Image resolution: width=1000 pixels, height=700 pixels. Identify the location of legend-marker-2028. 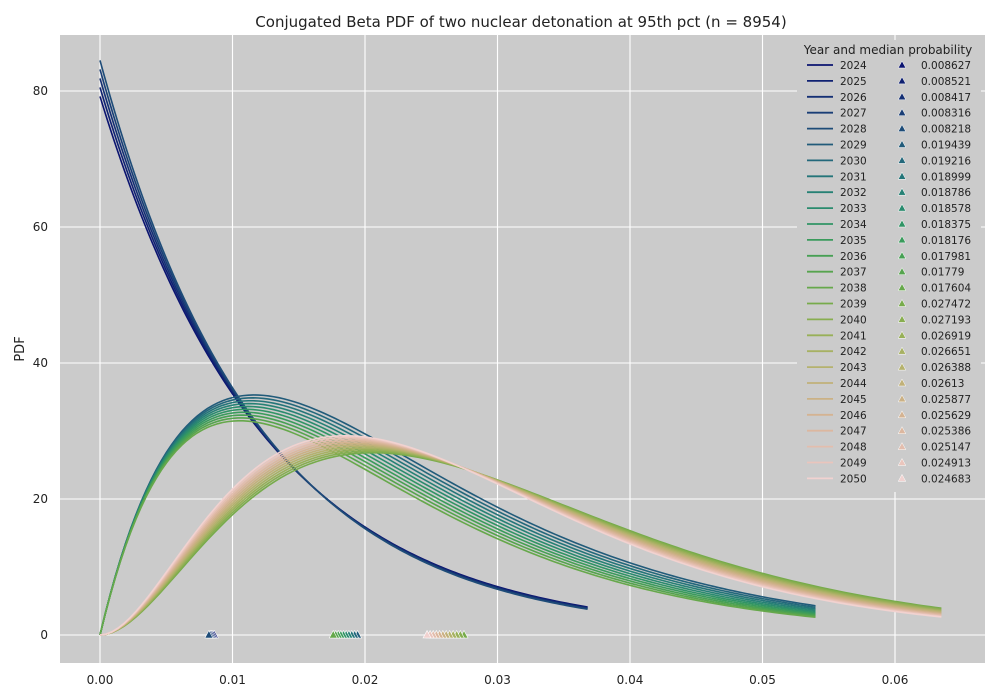
(902, 128).